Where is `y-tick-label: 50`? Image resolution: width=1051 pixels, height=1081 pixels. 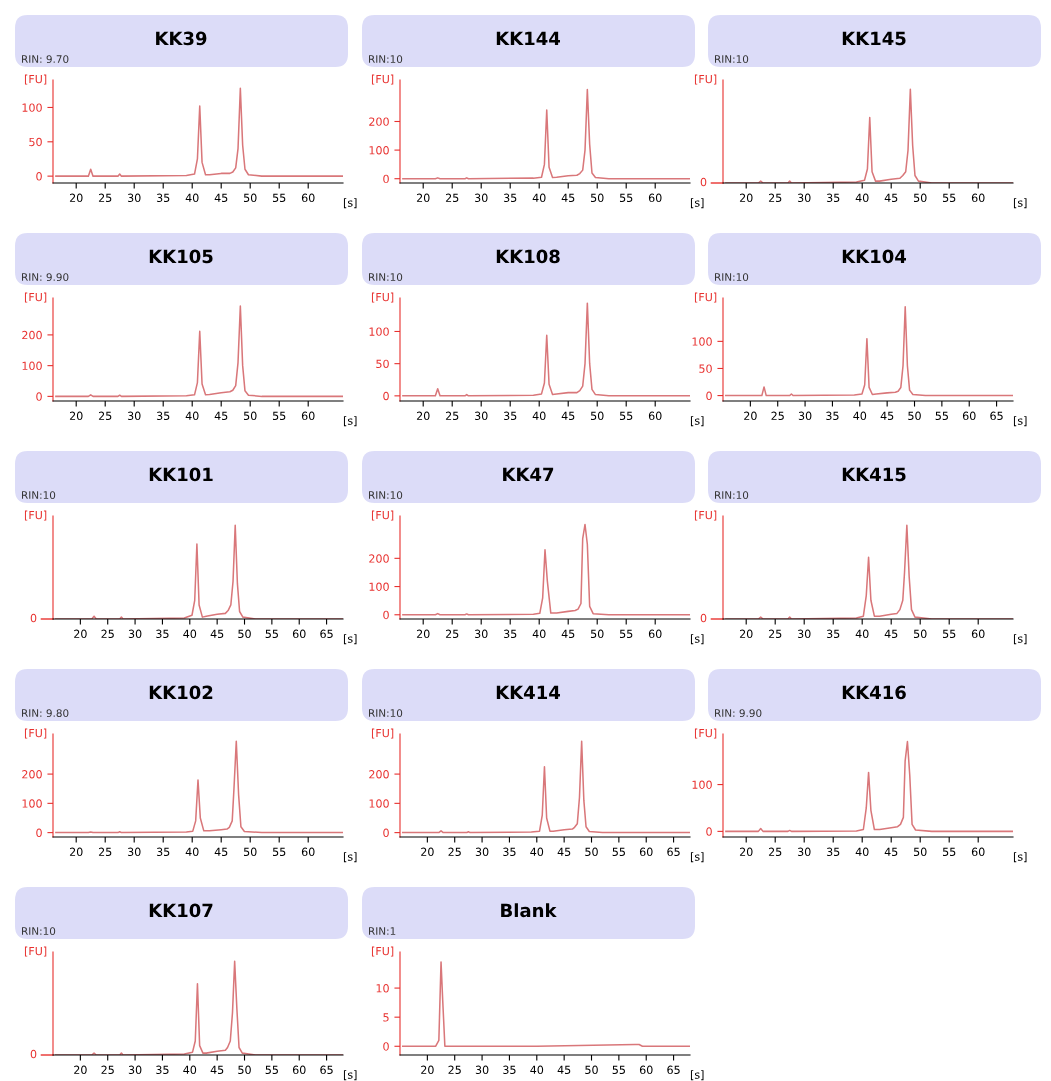 y-tick-label: 50 is located at coordinates (382, 364).